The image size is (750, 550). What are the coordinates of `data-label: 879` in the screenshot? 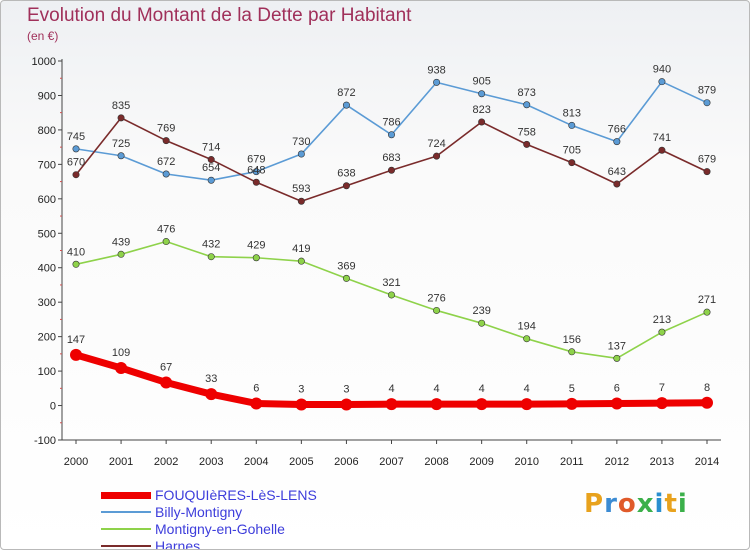 It's located at (707, 91).